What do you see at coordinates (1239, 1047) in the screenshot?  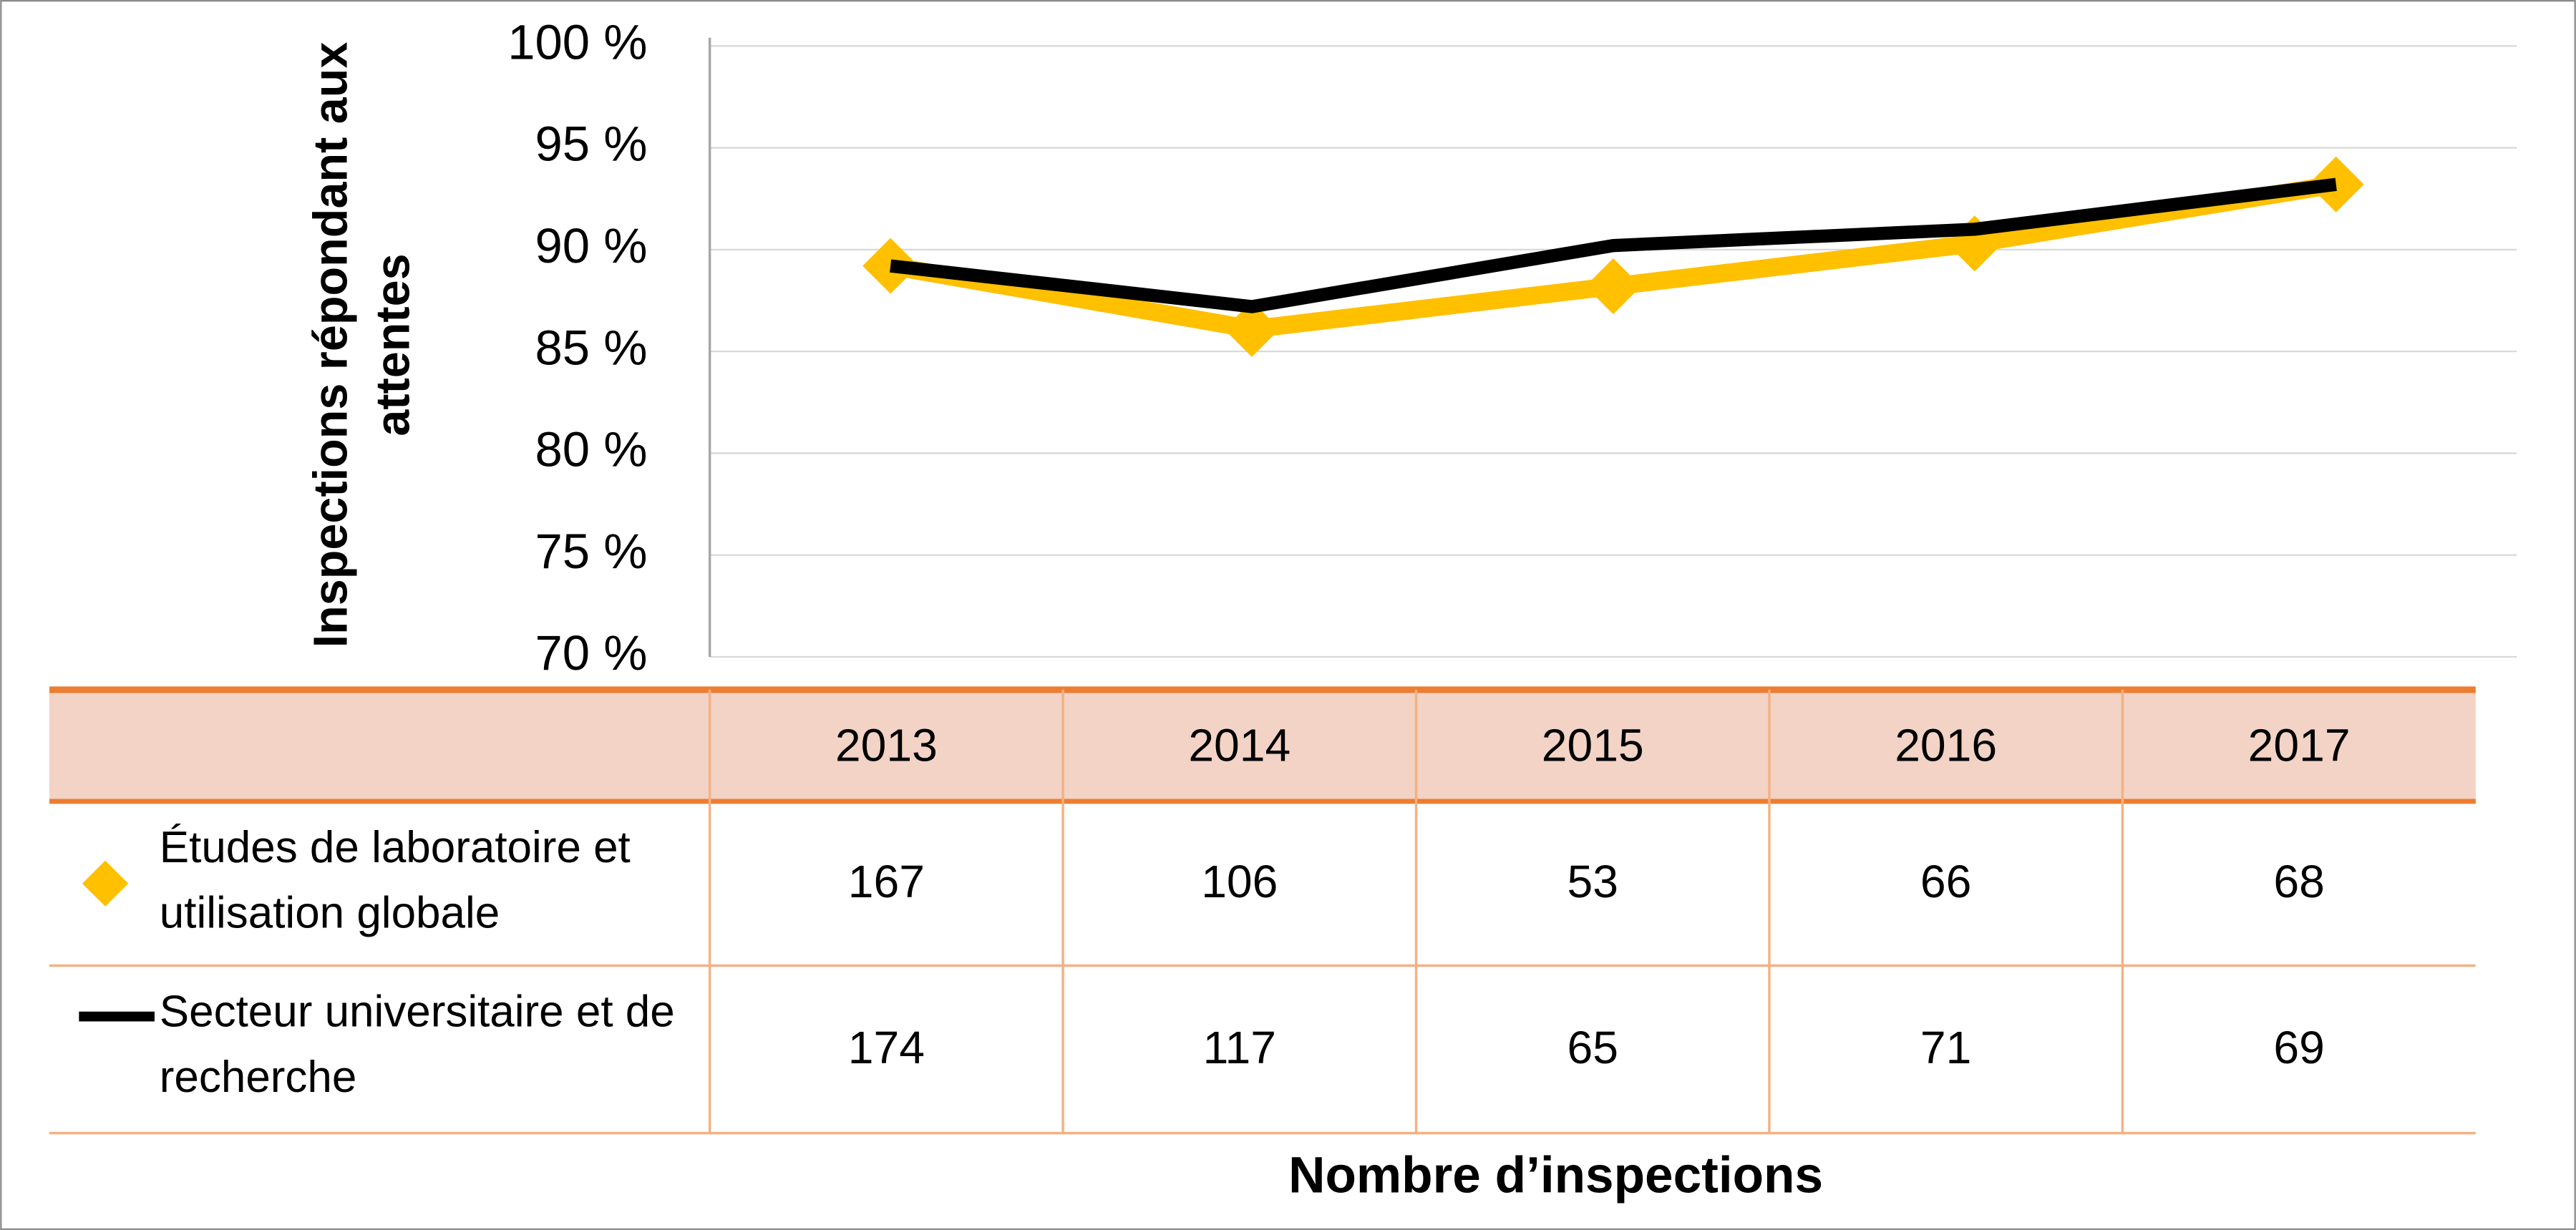 I see `table-value: 117` at bounding box center [1239, 1047].